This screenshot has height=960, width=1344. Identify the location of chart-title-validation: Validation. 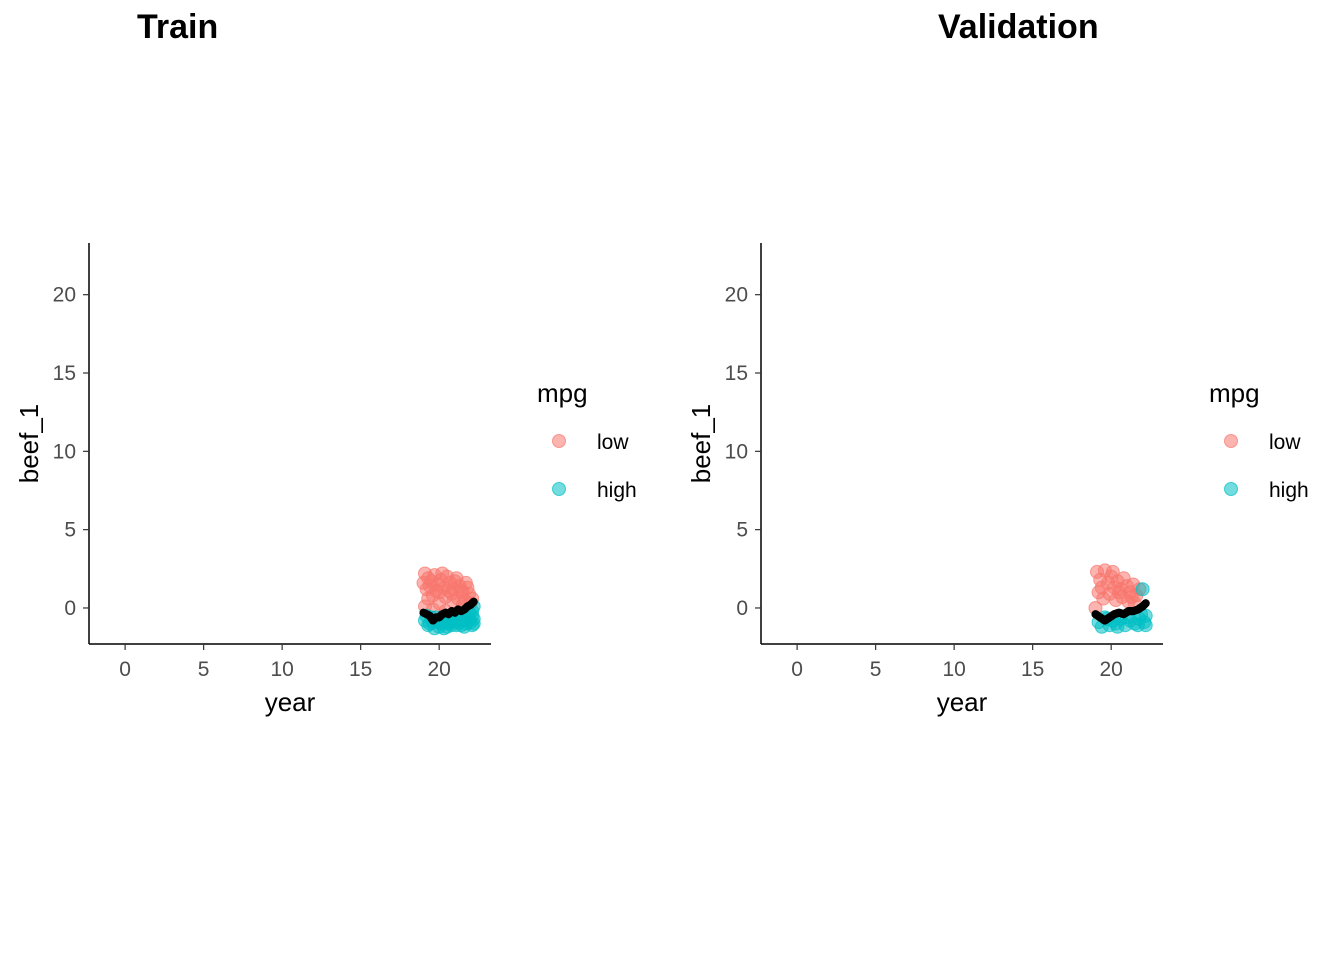
(1018, 27).